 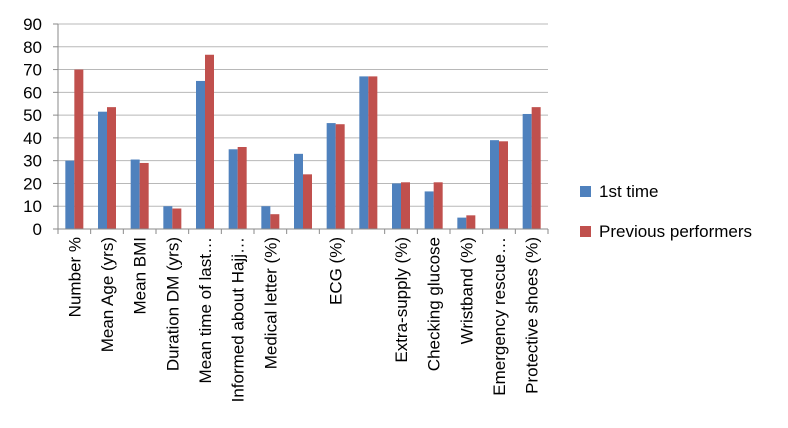 I want to click on x-tick-label: Checking glucose, so click(x=434, y=304).